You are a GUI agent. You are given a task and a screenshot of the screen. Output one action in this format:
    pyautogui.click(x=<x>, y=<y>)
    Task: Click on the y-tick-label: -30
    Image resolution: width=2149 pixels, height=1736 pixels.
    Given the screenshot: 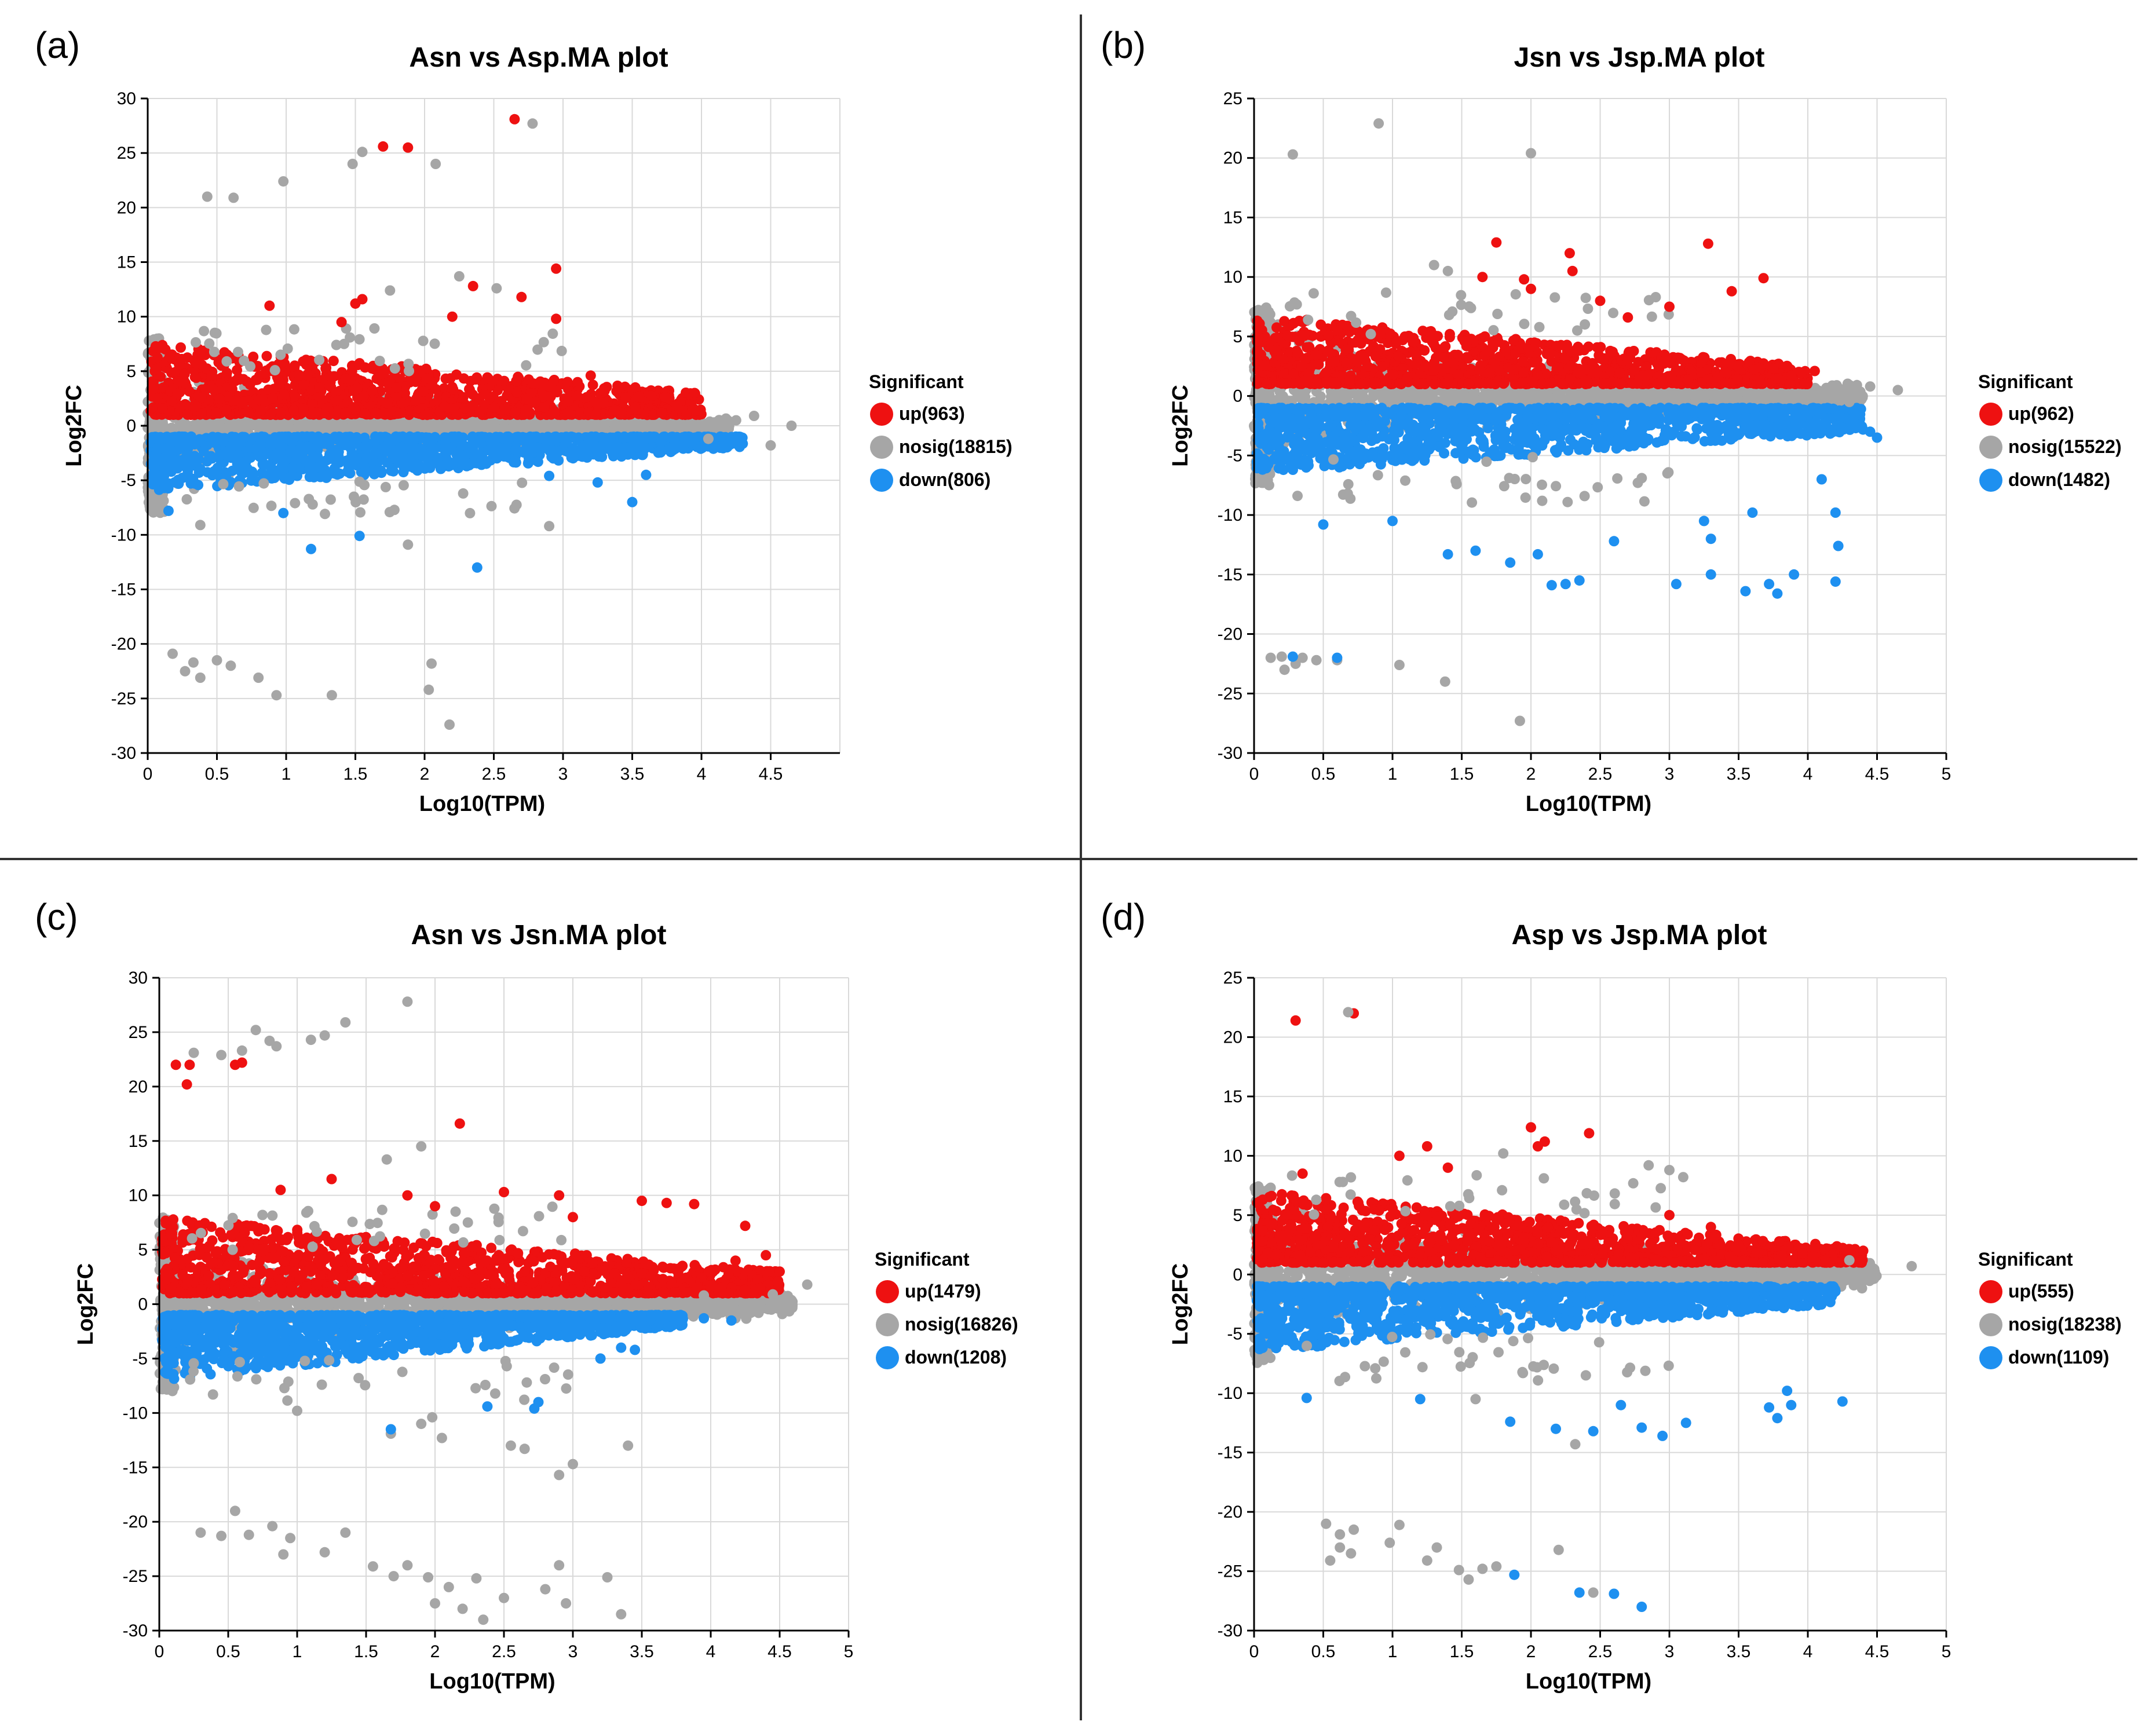 What is the action you would take?
    pyautogui.click(x=123, y=753)
    